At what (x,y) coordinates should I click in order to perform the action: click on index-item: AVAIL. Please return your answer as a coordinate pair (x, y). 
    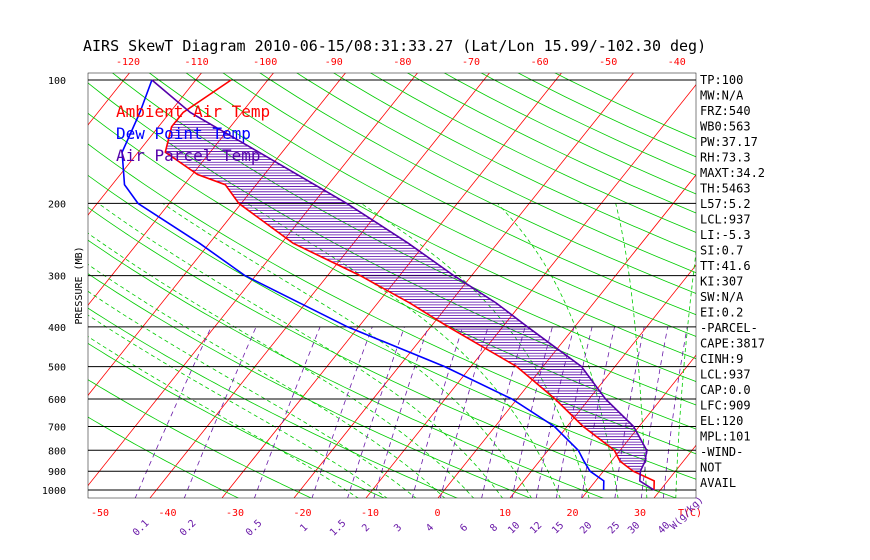
    Looking at the image, I should click on (718, 483).